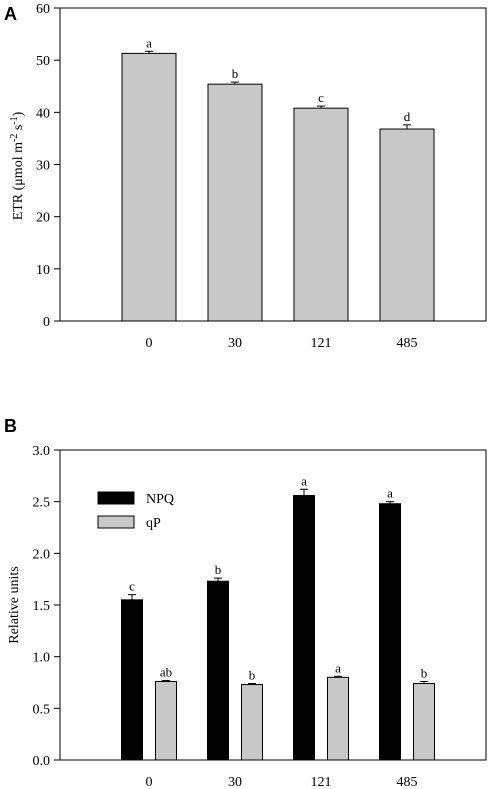 The image size is (498, 789). What do you see at coordinates (43, 113) in the screenshot?
I see `panel-a-y-tick-label: 40` at bounding box center [43, 113].